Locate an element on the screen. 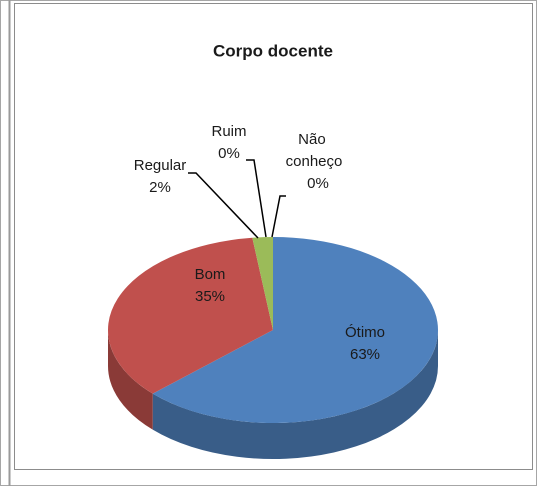 This screenshot has height=486, width=537. chart-title: Corpo docente is located at coordinates (273, 50).